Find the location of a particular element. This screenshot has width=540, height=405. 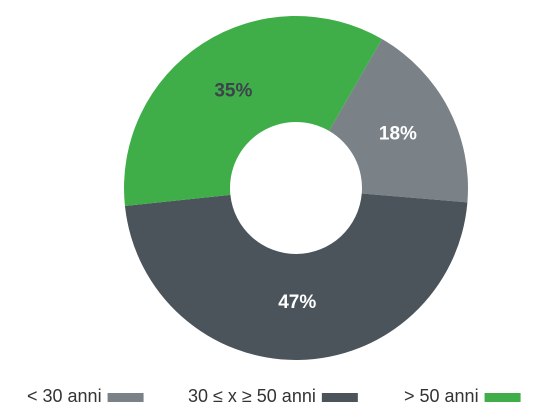

legend-label: > 50 anni is located at coordinates (441, 395).